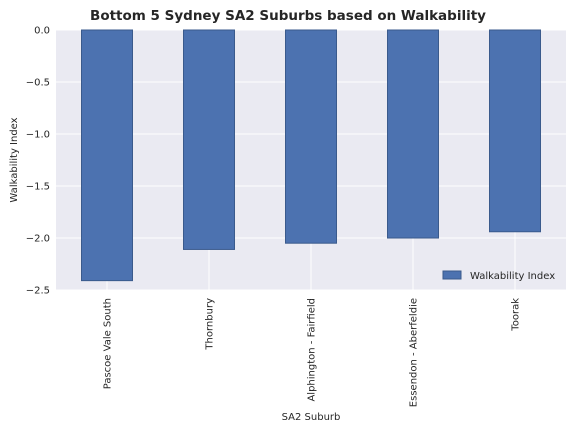  I want to click on bar-pascoe-vale-south, so click(107, 155).